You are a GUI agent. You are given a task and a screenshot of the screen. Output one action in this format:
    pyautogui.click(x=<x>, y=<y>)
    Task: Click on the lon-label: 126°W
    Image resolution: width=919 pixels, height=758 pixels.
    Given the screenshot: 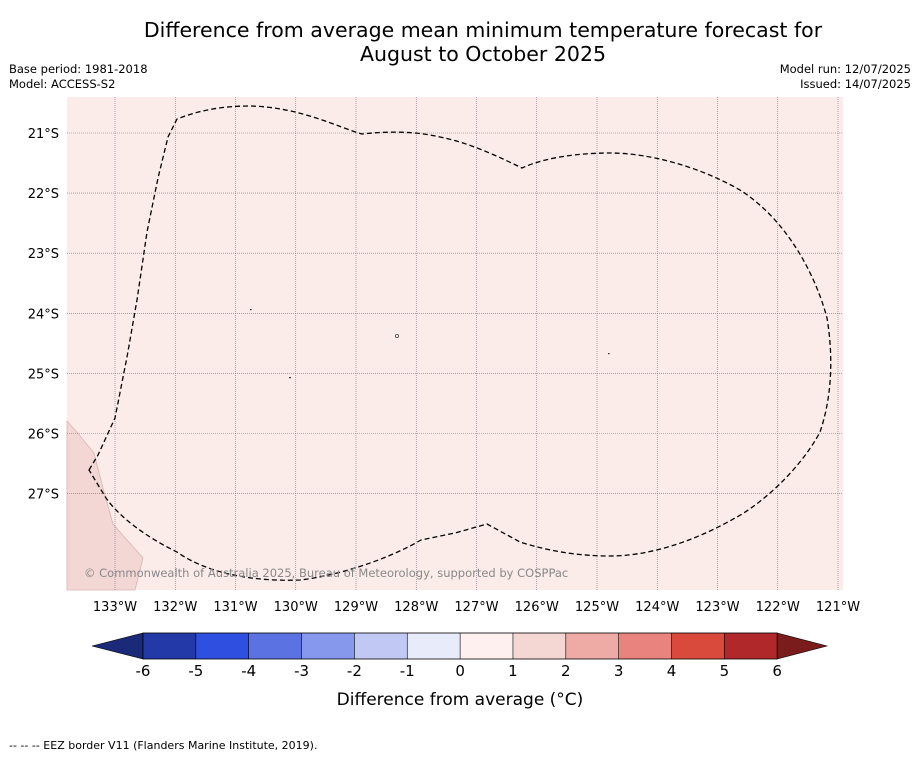 What is the action you would take?
    pyautogui.click(x=537, y=607)
    